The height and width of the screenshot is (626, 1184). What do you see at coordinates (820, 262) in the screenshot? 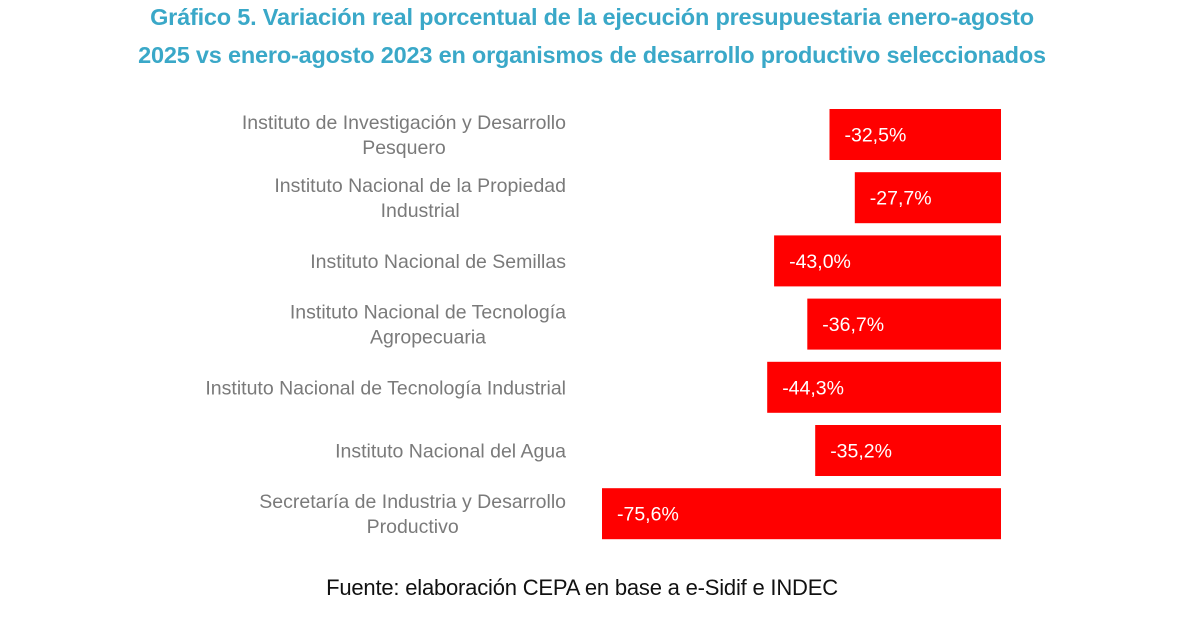
I see `data-label: -43,0%` at bounding box center [820, 262].